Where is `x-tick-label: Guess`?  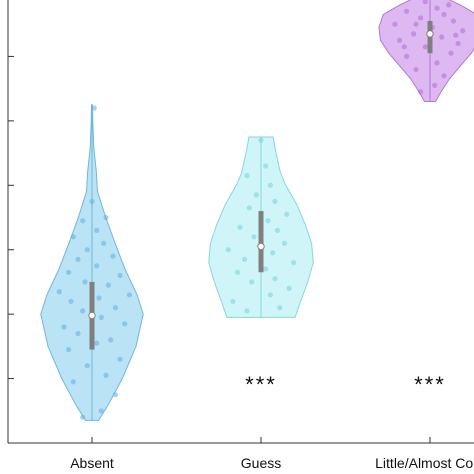
x-tick-label: Guess is located at coordinates (261, 463).